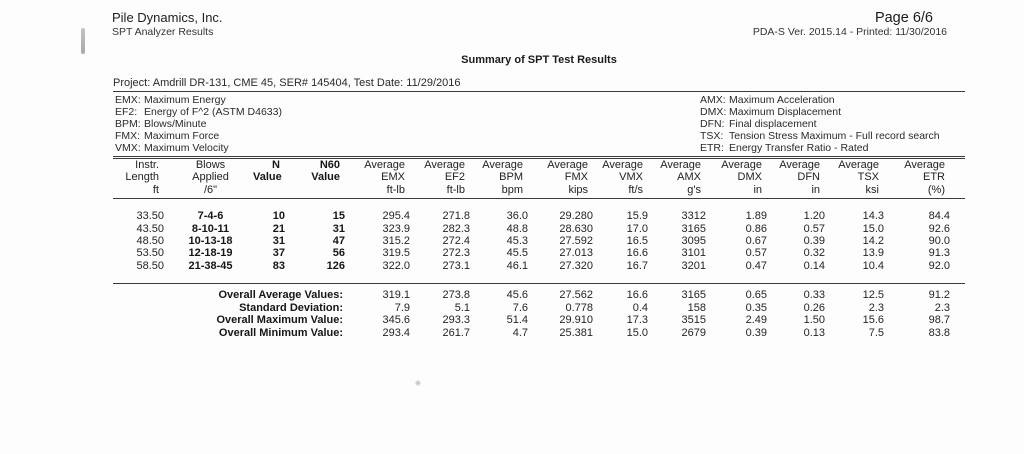 This screenshot has width=1024, height=454. What do you see at coordinates (939, 216) in the screenshot?
I see `data-cell: 84.4` at bounding box center [939, 216].